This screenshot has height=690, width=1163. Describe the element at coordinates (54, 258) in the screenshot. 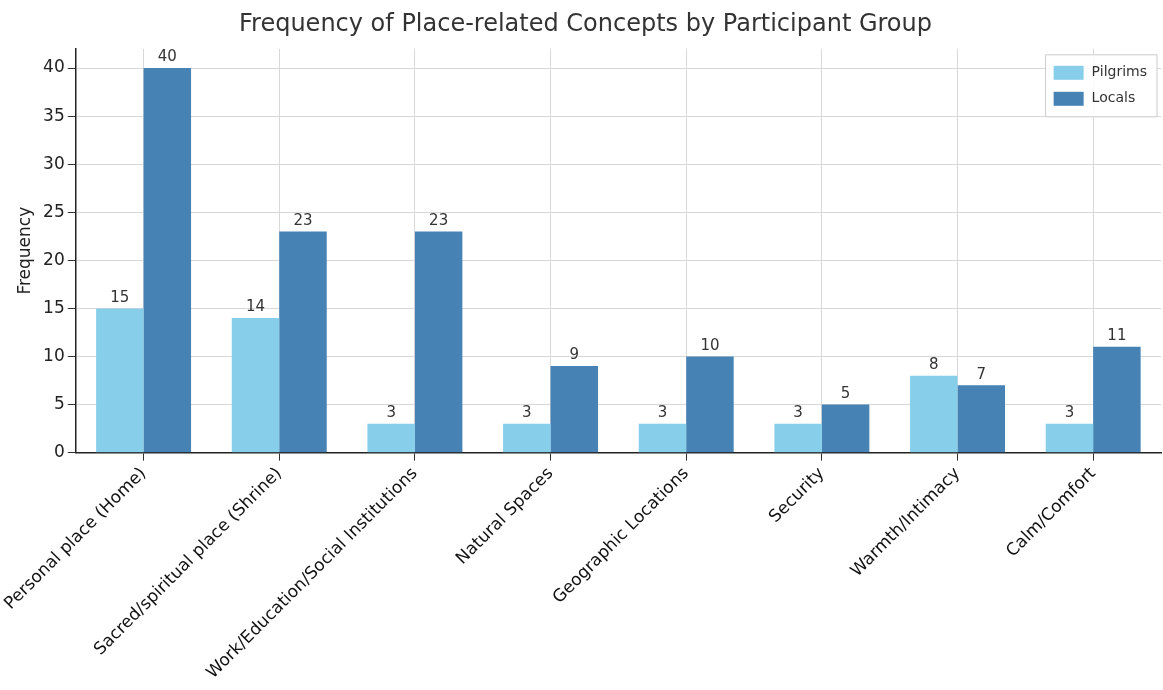

I see `y-tick-label: 20` at that location.